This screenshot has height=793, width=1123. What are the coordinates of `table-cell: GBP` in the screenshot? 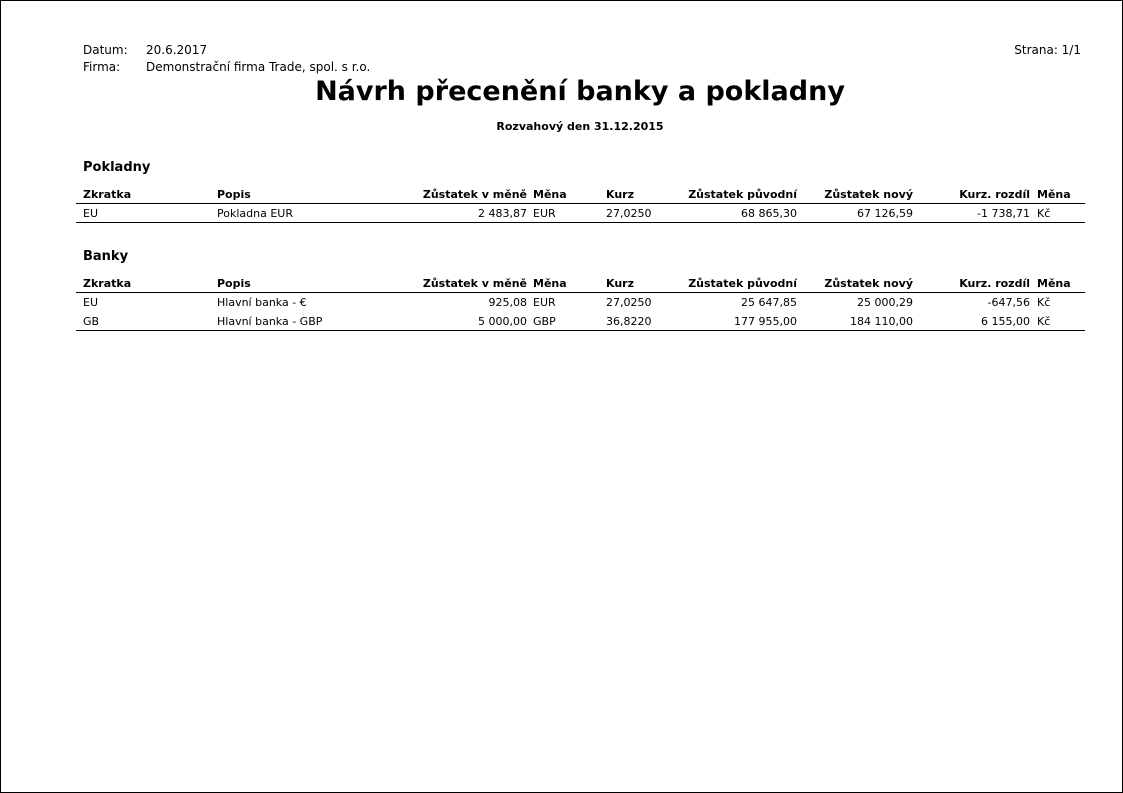 It's located at (544, 321).